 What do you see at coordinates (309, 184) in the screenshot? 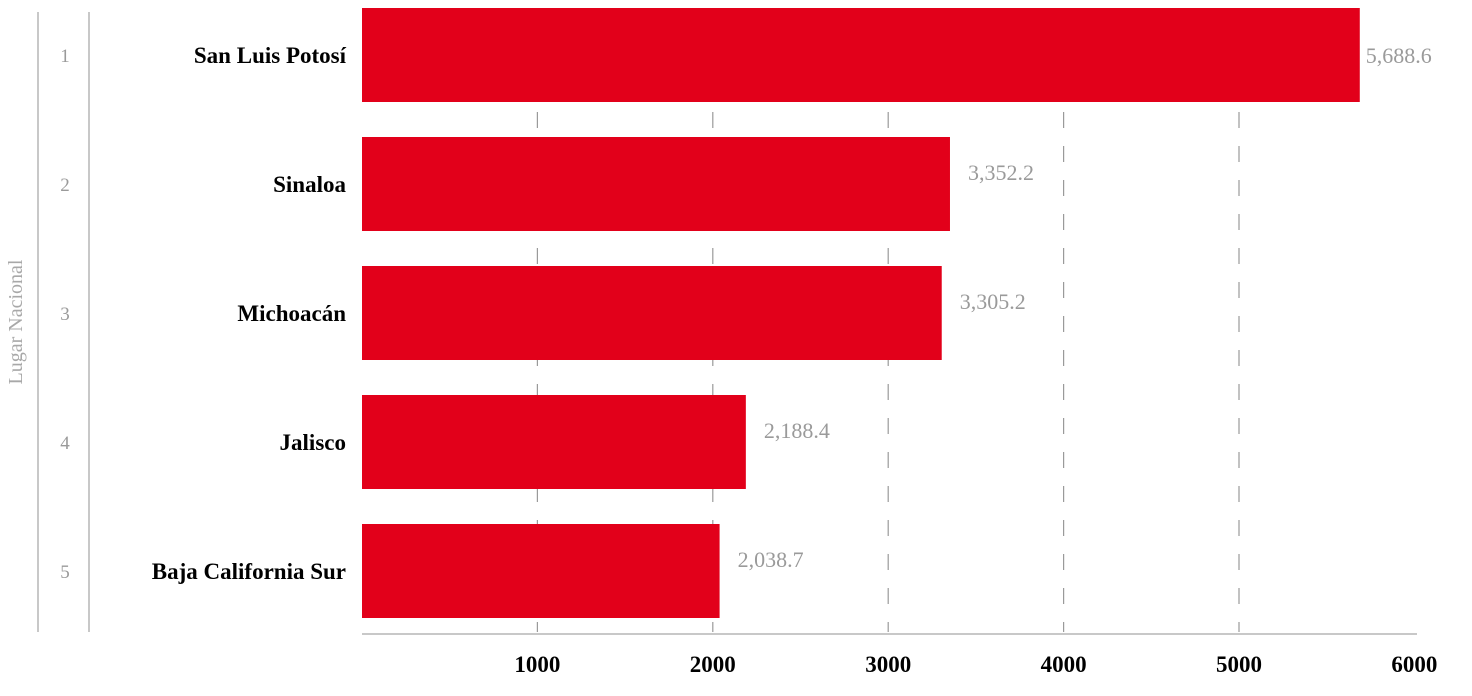
I see `category-label: Sinaloa` at bounding box center [309, 184].